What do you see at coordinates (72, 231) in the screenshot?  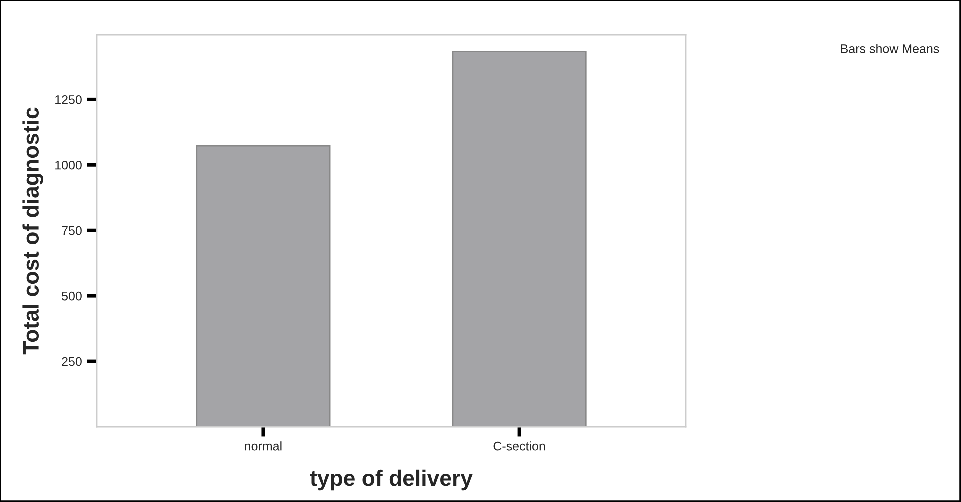 I see `y-tick-label: 750` at bounding box center [72, 231].